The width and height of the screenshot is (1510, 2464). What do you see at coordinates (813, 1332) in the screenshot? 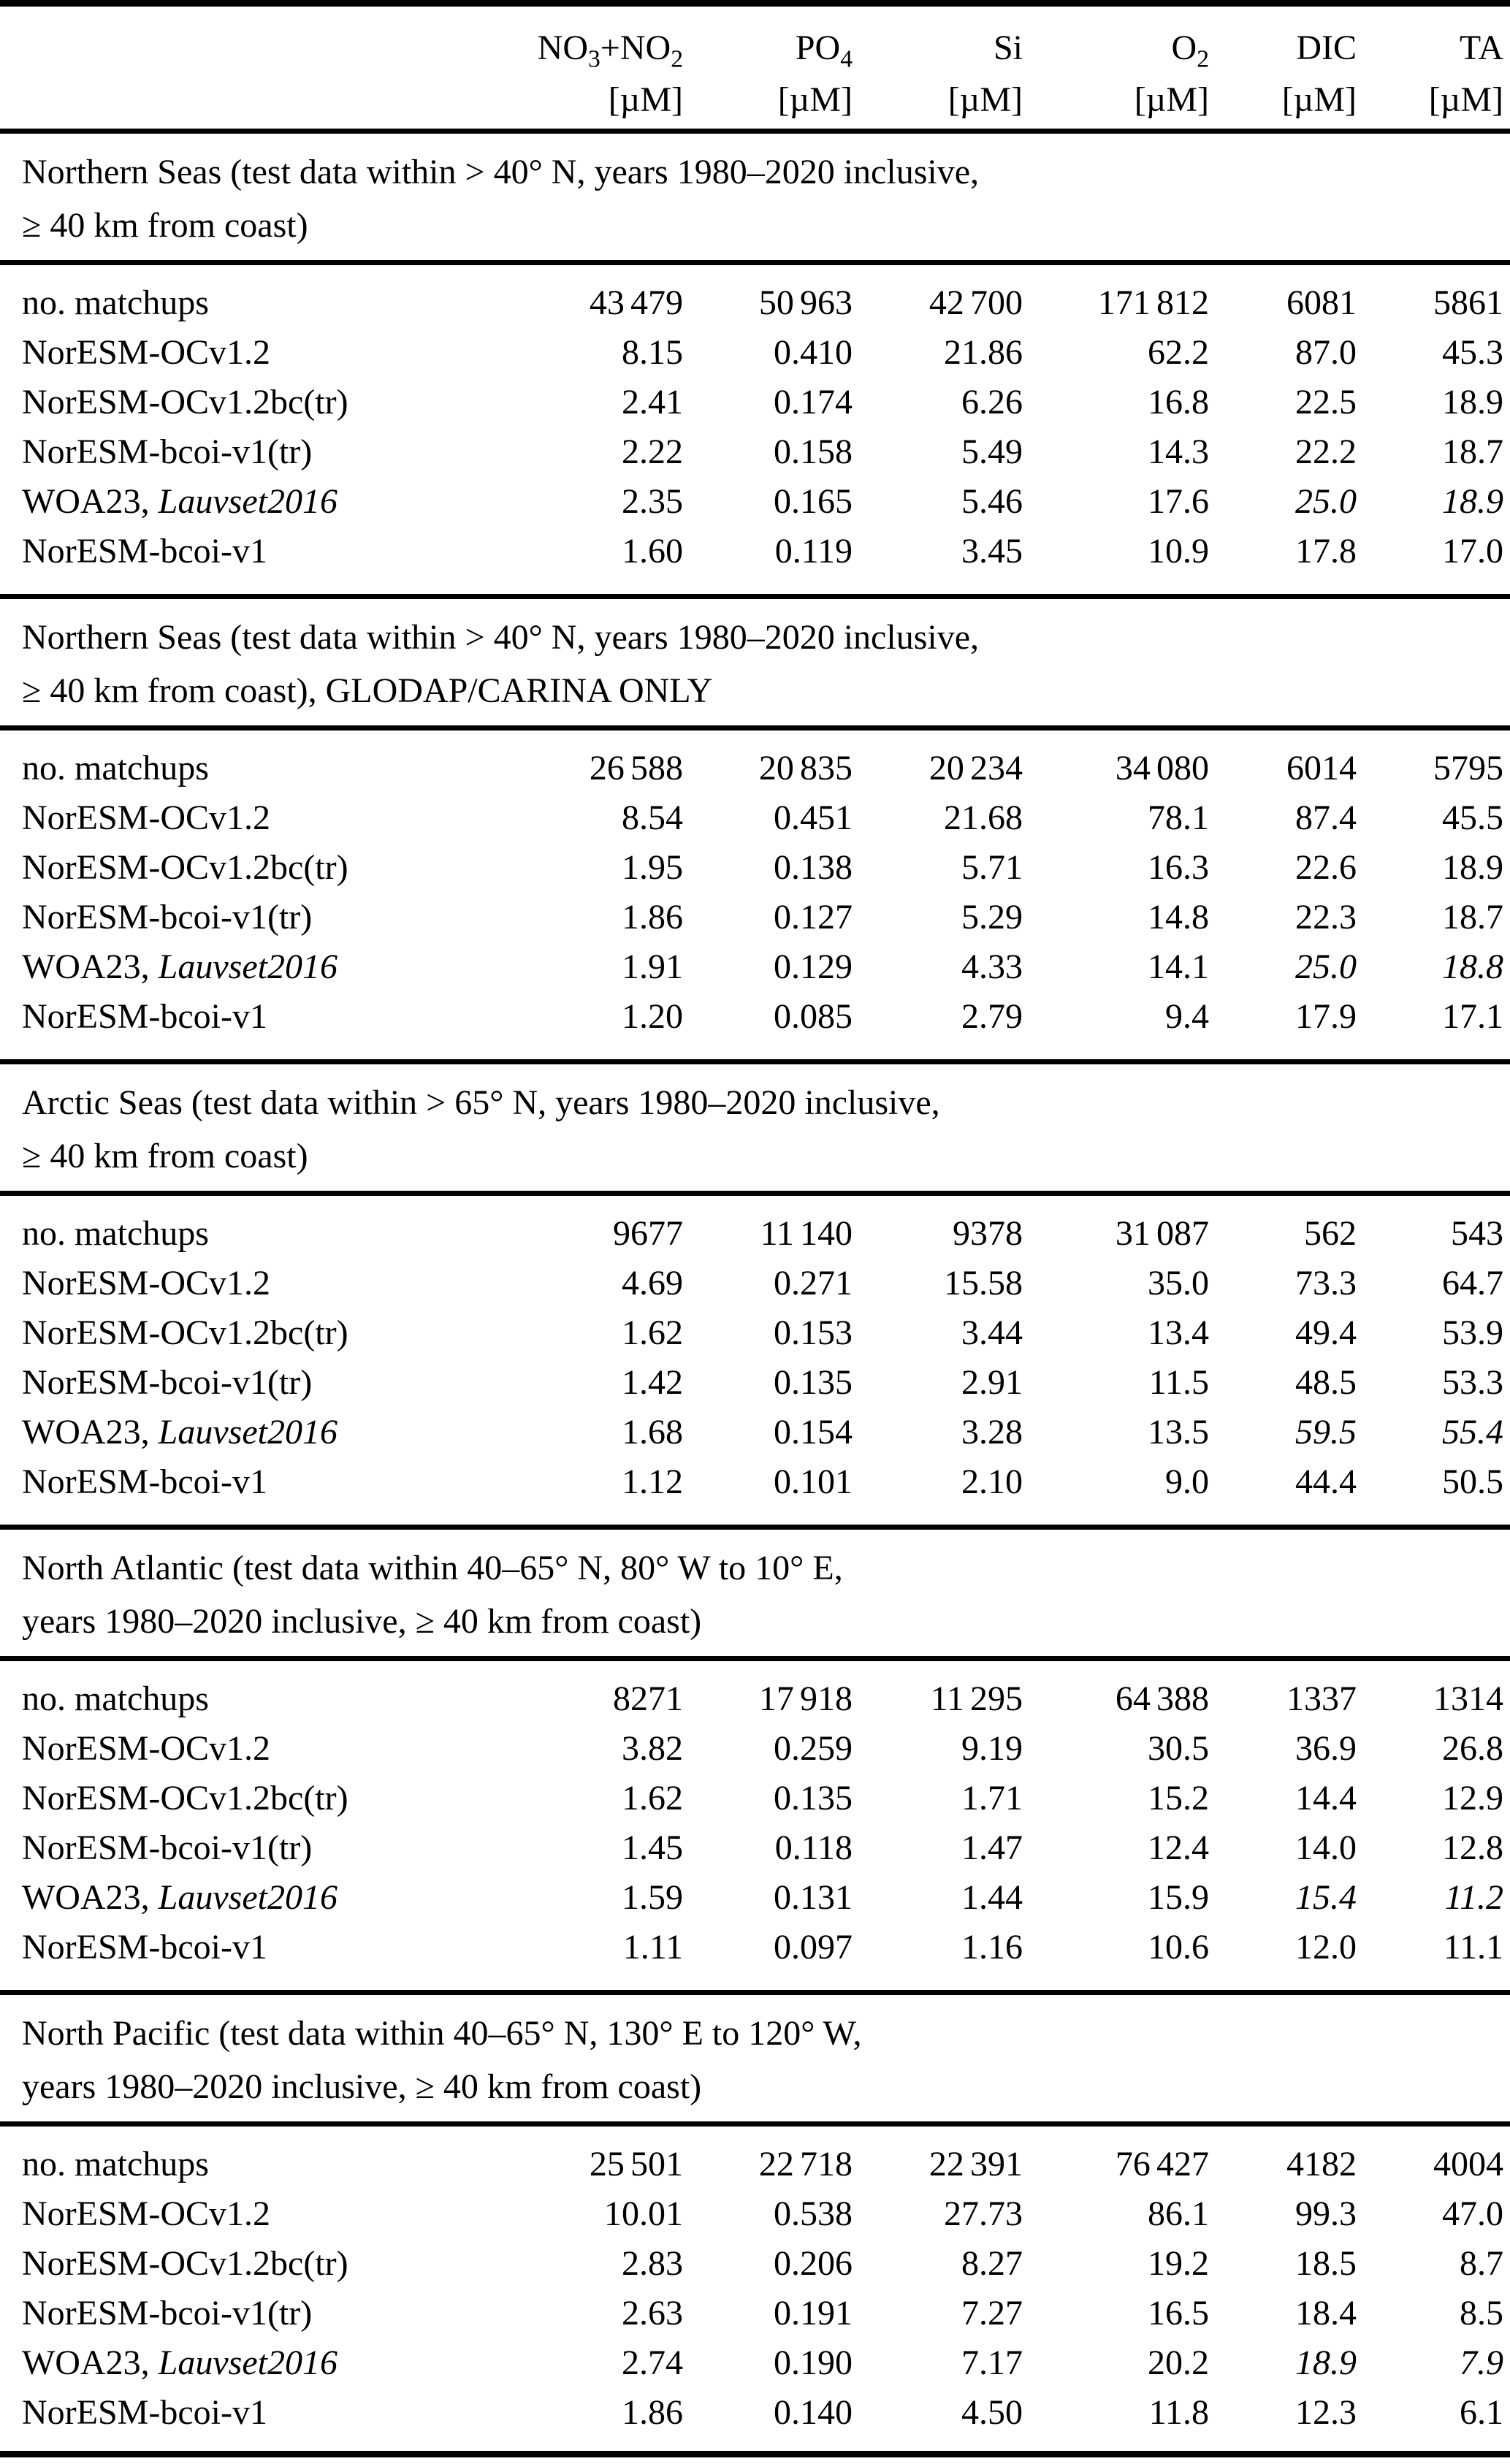
I see `value-cell: 0.153` at bounding box center [813, 1332].